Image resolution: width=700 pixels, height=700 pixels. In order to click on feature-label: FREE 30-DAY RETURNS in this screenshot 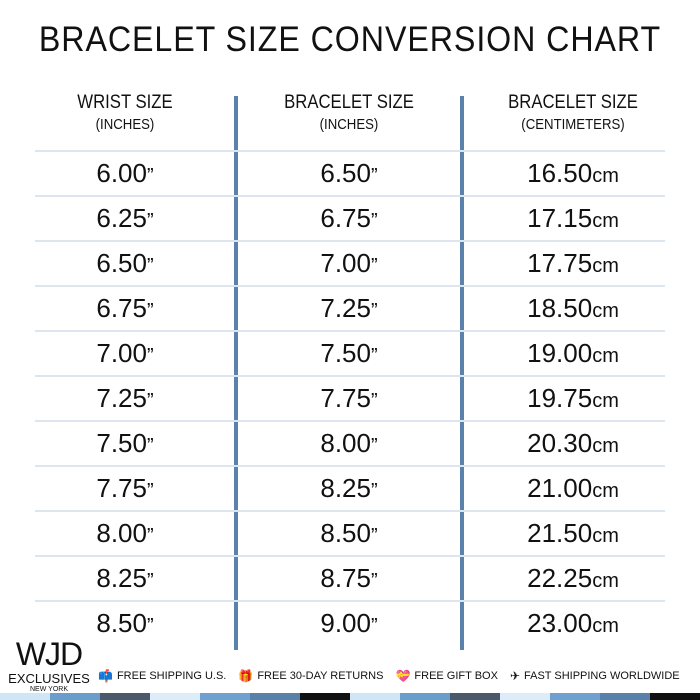, I will do `click(320, 676)`.